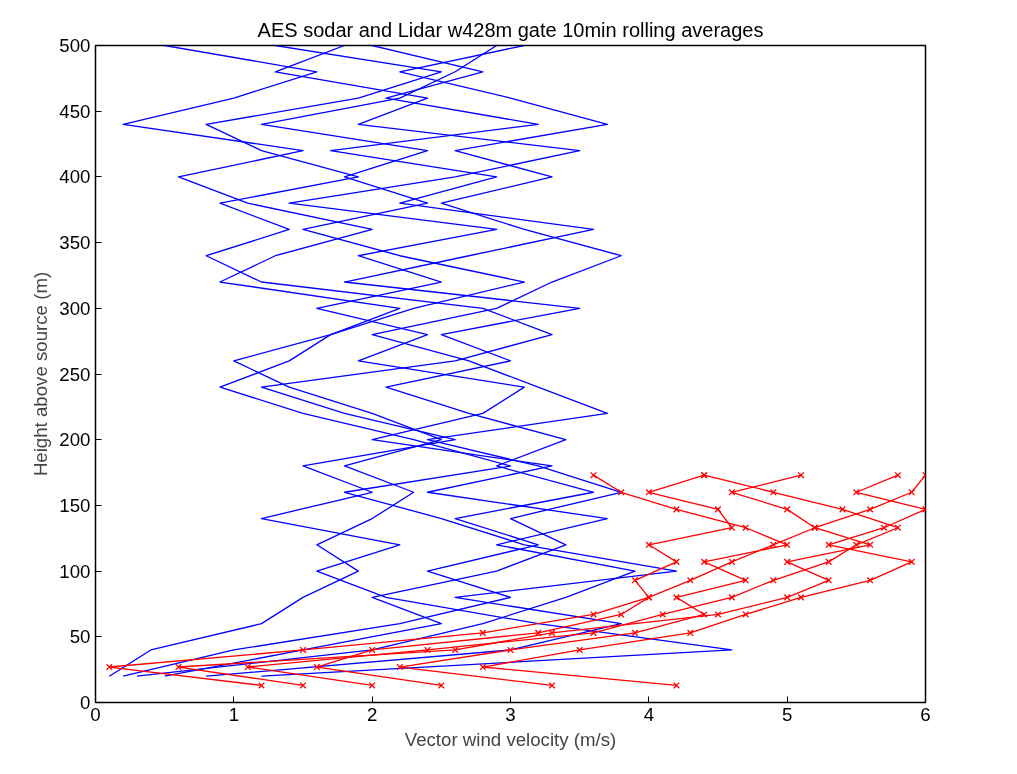  What do you see at coordinates (649, 714) in the screenshot?
I see `x-tick-label: 4` at bounding box center [649, 714].